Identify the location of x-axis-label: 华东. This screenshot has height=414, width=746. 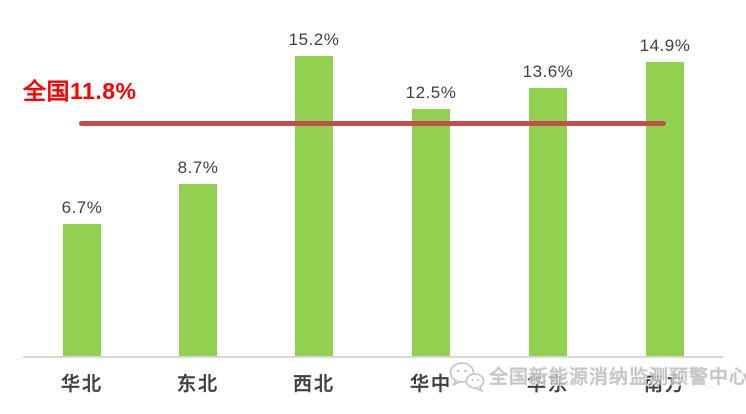
(547, 384).